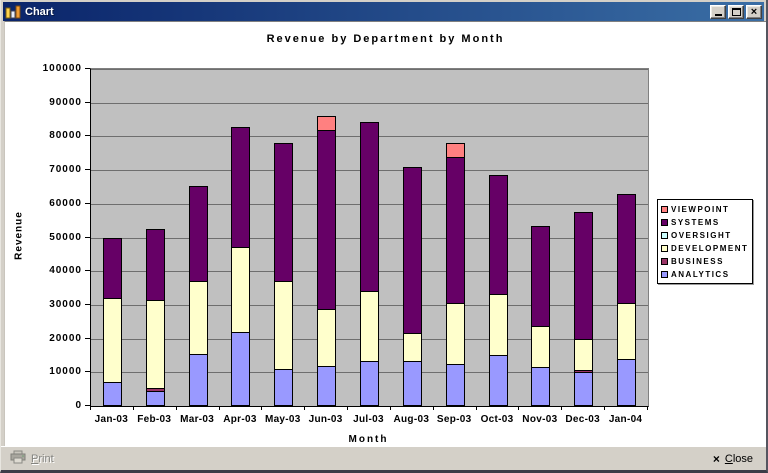 The image size is (768, 473). Describe the element at coordinates (497, 419) in the screenshot. I see `x-tick-label: Oct-03` at that location.